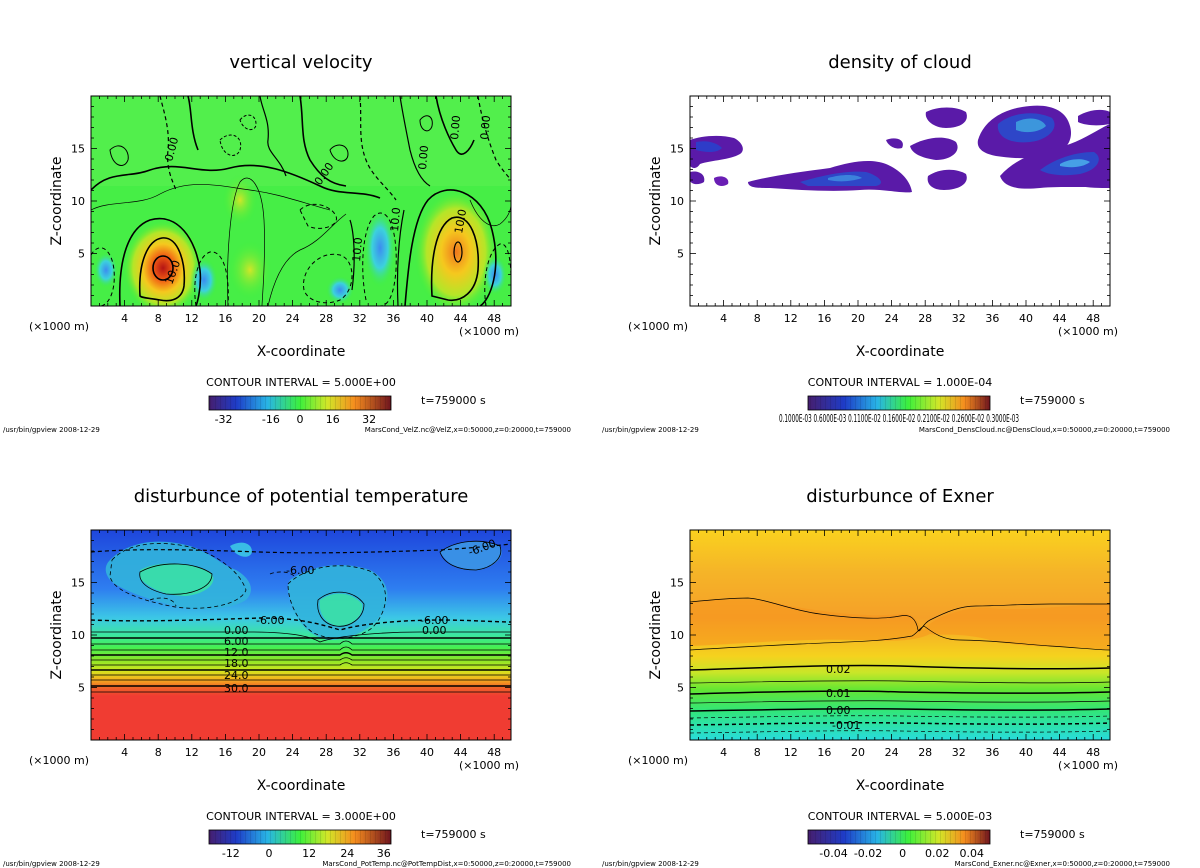 This screenshot has width=1200, height=868. Describe the element at coordinates (1088, 331) in the screenshot. I see `x-unit-right: (×1000 m)` at that location.